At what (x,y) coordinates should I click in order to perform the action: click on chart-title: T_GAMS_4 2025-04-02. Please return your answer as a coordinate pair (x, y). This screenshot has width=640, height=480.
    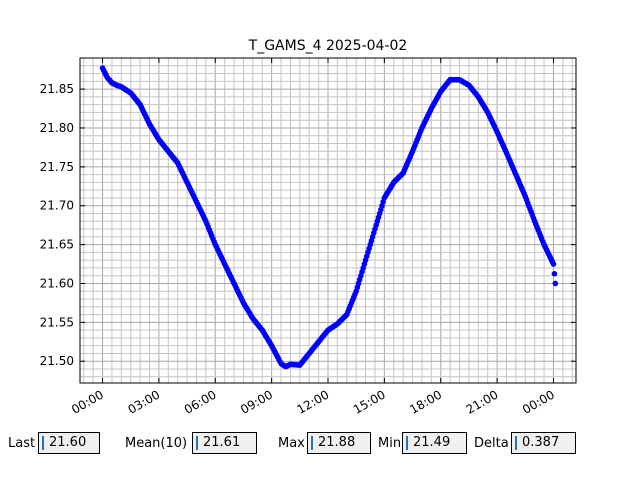
    Looking at the image, I should click on (328, 46).